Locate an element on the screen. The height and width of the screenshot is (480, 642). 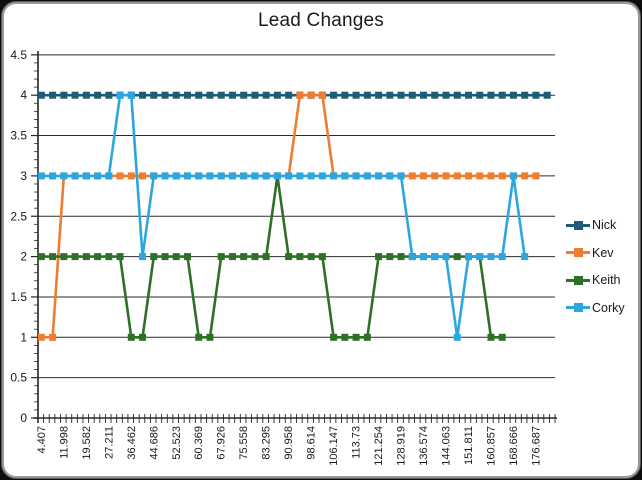
legend-item-kev: Kev is located at coordinates (595, 252).